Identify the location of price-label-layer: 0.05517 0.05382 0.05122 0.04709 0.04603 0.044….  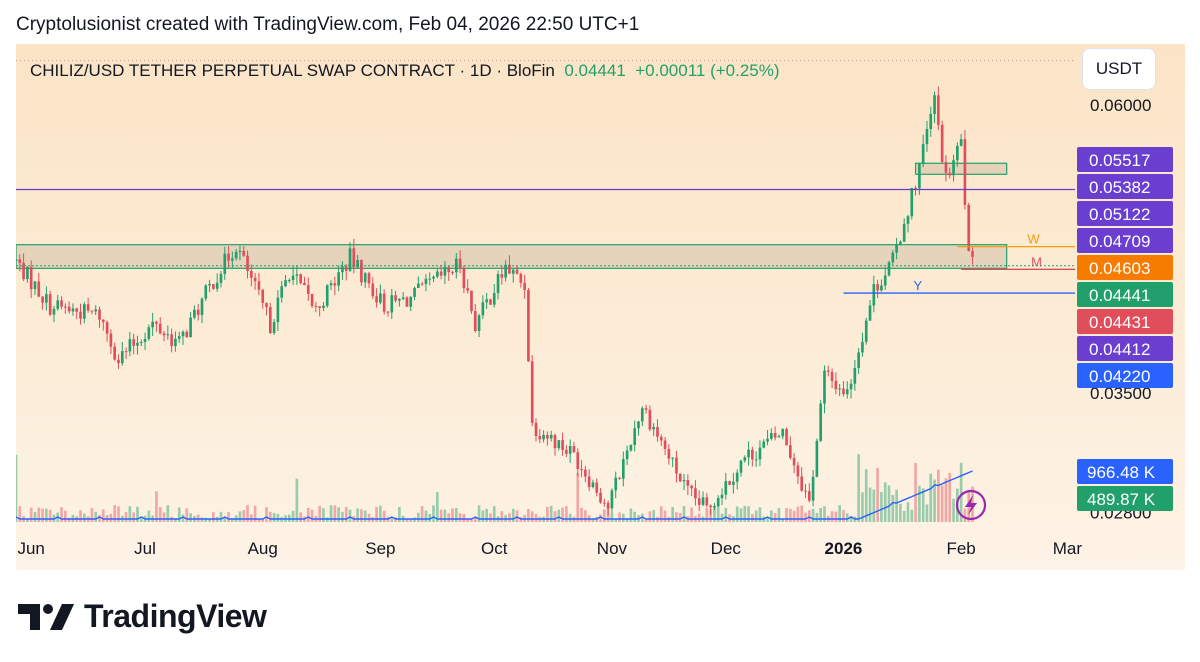
(1125, 329).